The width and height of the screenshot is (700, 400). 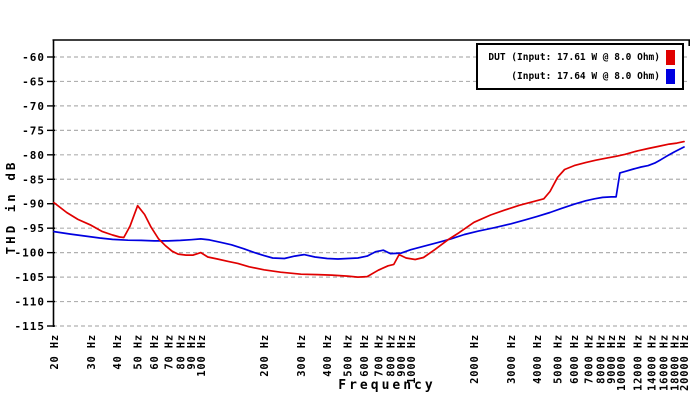 I want to click on x-tick-label: 6000 Hz, so click(x=575, y=359).